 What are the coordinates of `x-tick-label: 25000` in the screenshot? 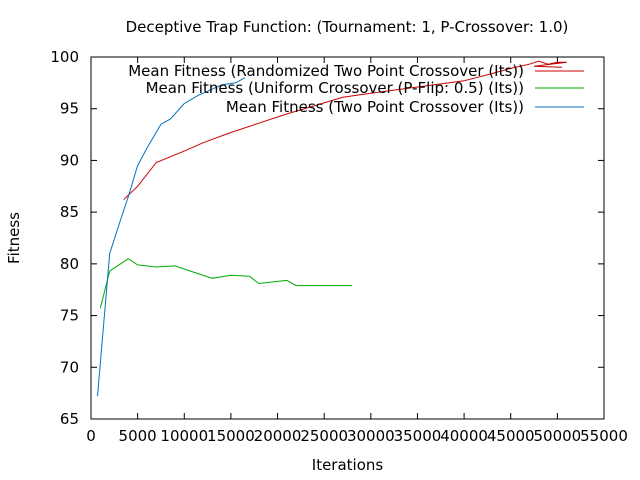 It's located at (324, 436).